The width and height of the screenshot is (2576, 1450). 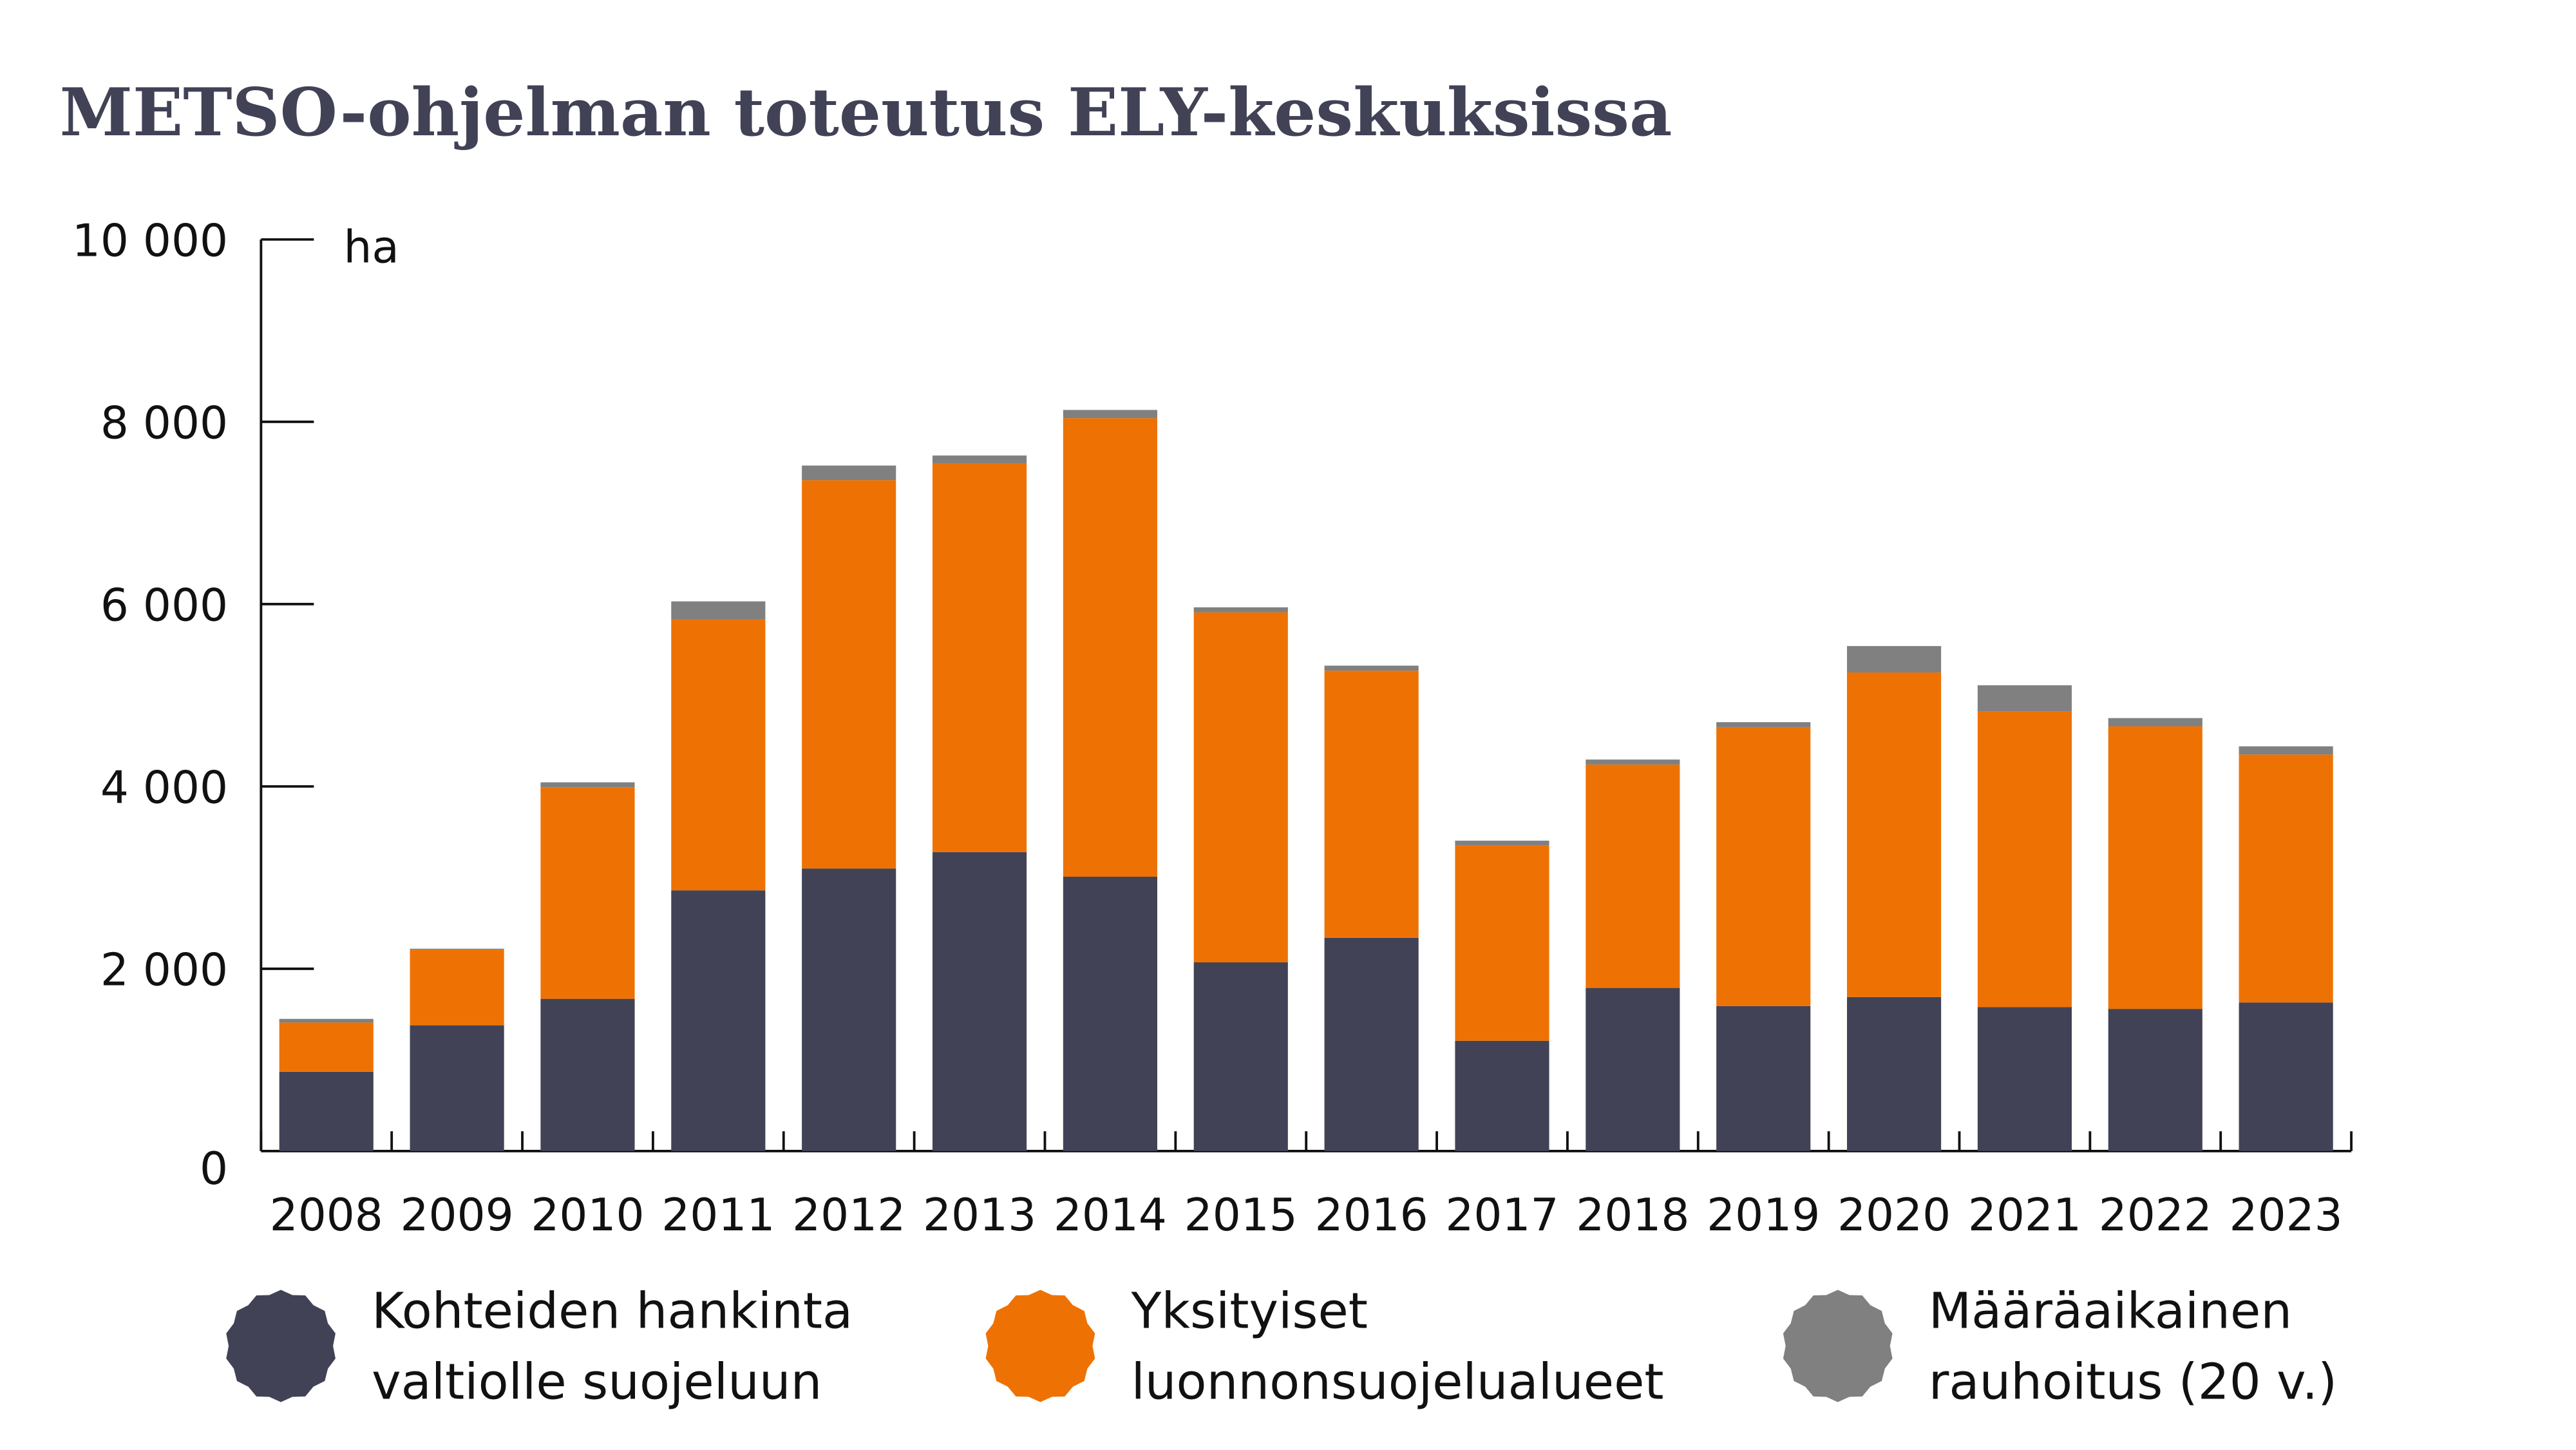 I want to click on legend-label-series-2: rauhoitus (20 v.), so click(x=2133, y=1382).